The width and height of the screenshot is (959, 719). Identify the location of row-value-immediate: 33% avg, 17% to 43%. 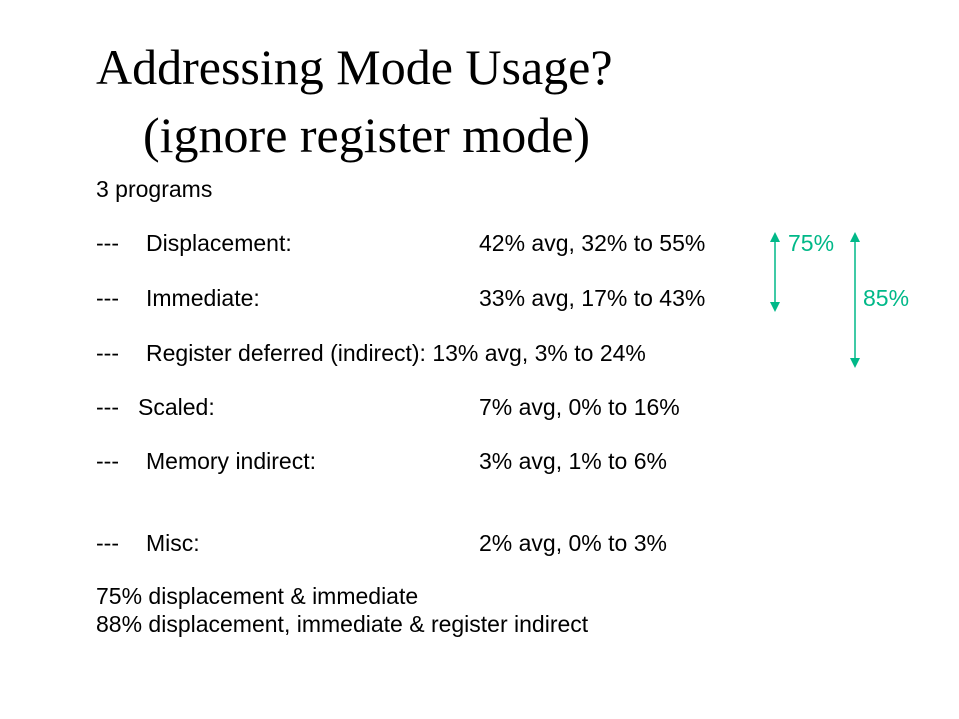
(592, 298).